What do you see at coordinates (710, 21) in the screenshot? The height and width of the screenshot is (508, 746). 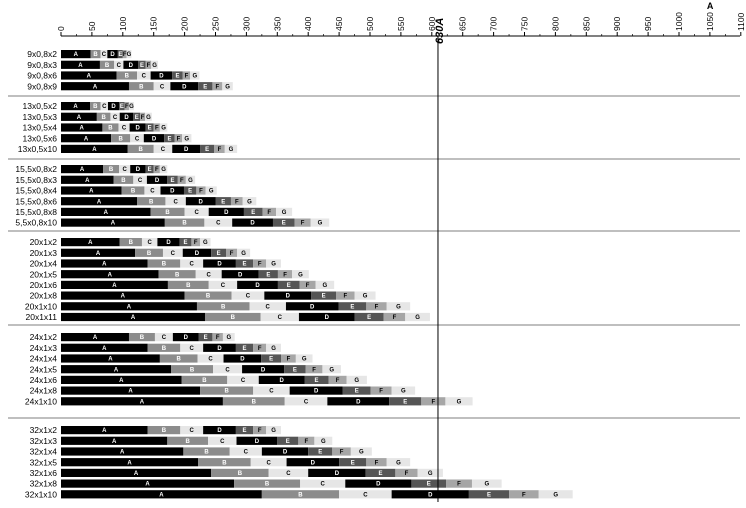 I see `x-tick-label: 1050` at bounding box center [710, 21].